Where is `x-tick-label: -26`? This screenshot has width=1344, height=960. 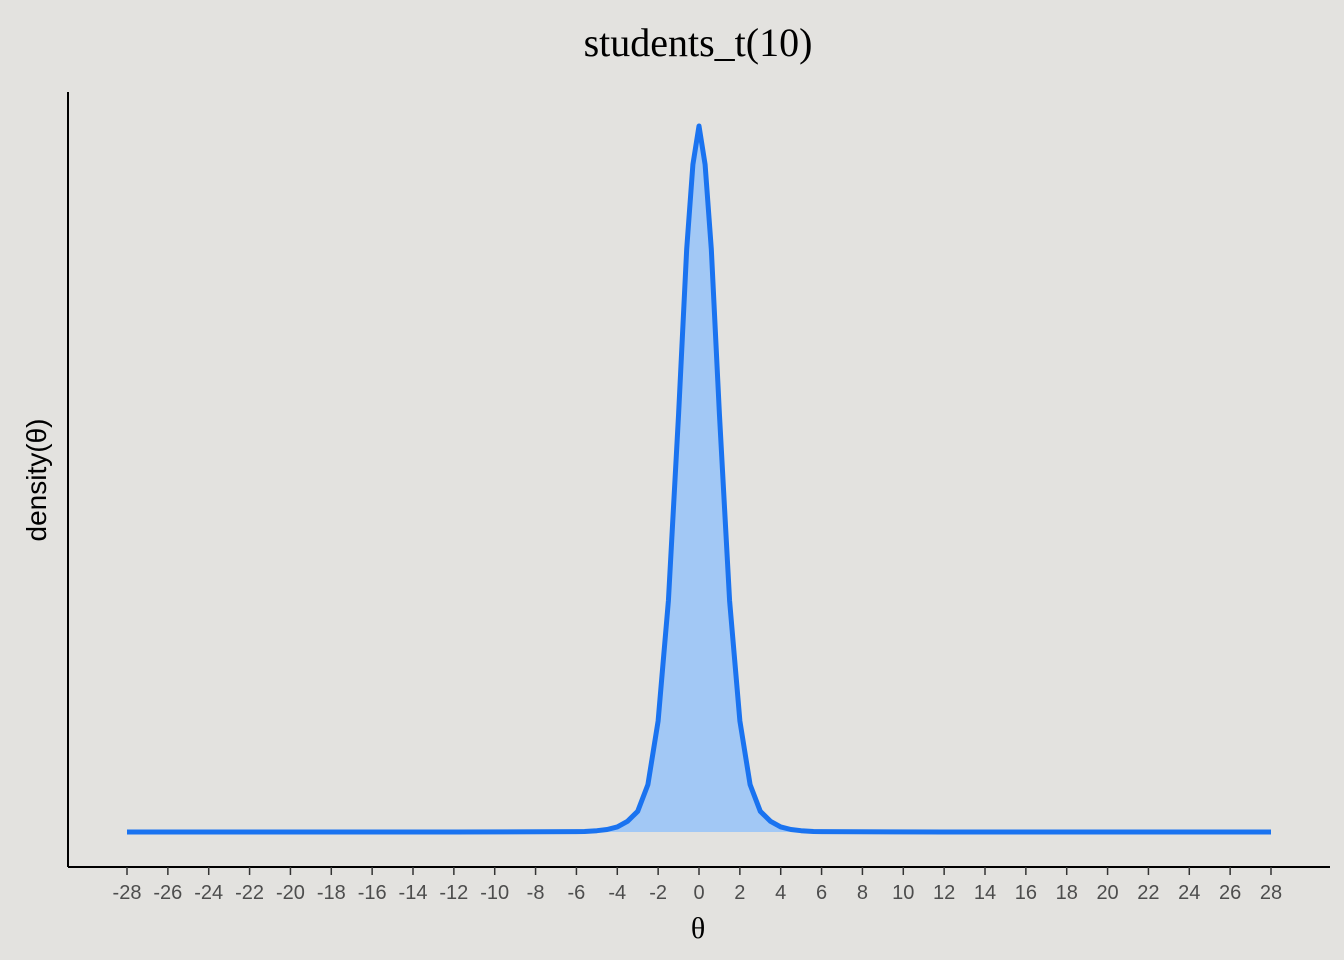 x-tick-label: -26 is located at coordinates (167, 893).